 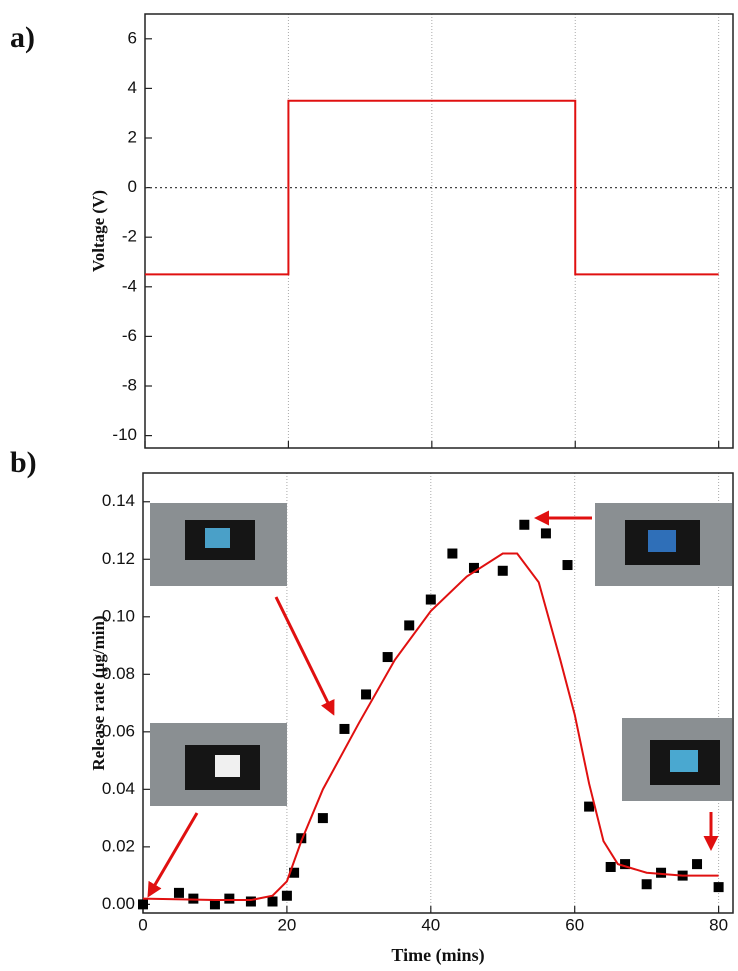 What do you see at coordinates (118, 845) in the screenshot?
I see `y-tick-label: 0.02` at bounding box center [118, 845].